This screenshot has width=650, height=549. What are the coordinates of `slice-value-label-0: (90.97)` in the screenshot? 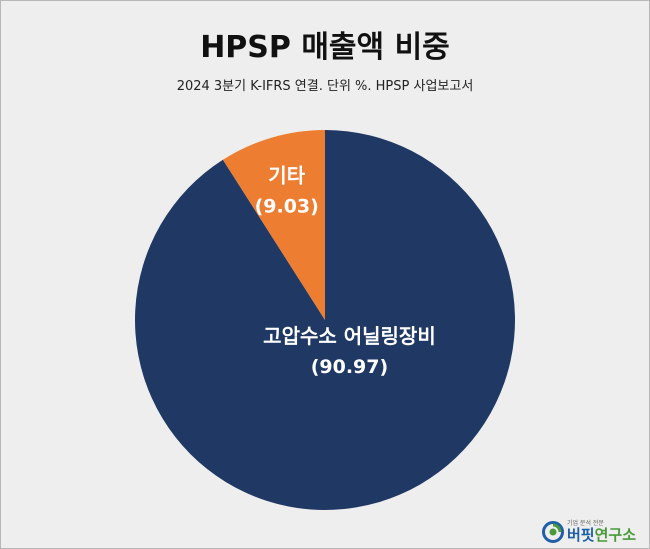 It's located at (349, 367).